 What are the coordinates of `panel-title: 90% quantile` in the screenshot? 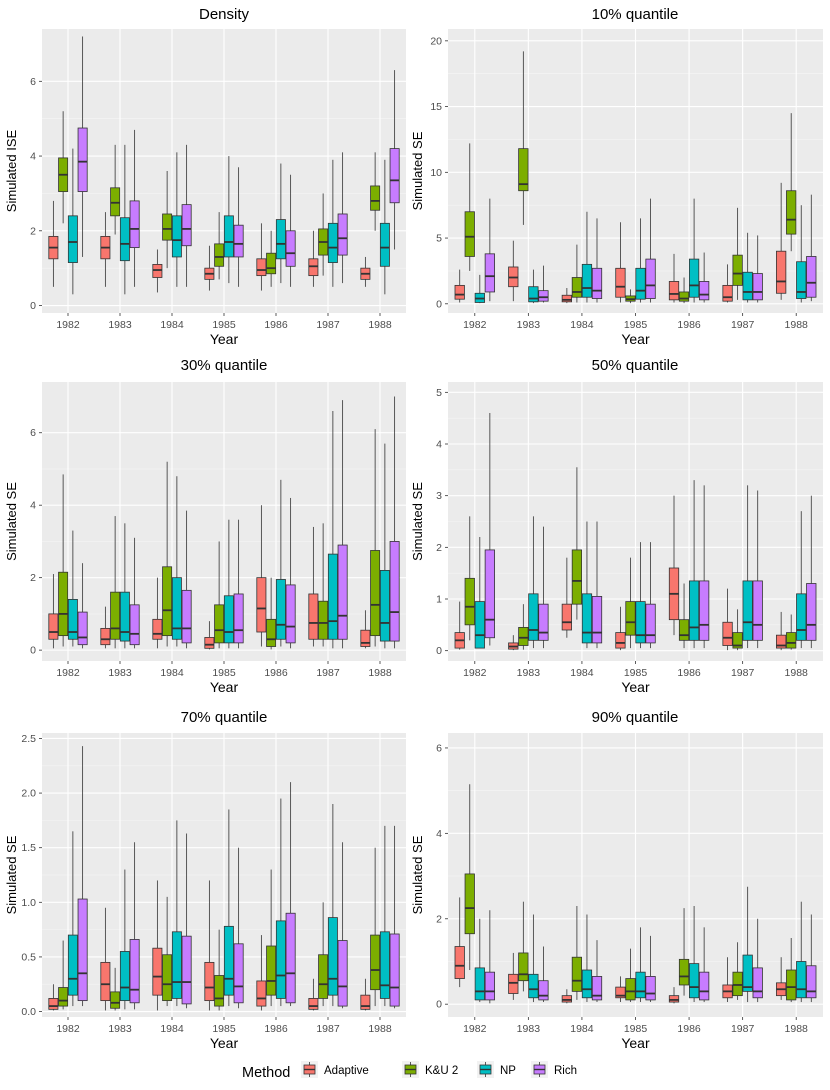 It's located at (635, 717).